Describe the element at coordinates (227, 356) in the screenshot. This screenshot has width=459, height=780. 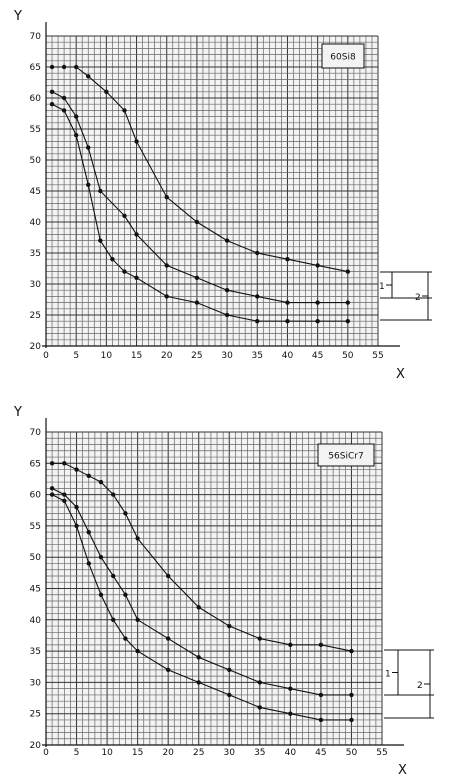
I see `x-tick-label: 30` at that location.